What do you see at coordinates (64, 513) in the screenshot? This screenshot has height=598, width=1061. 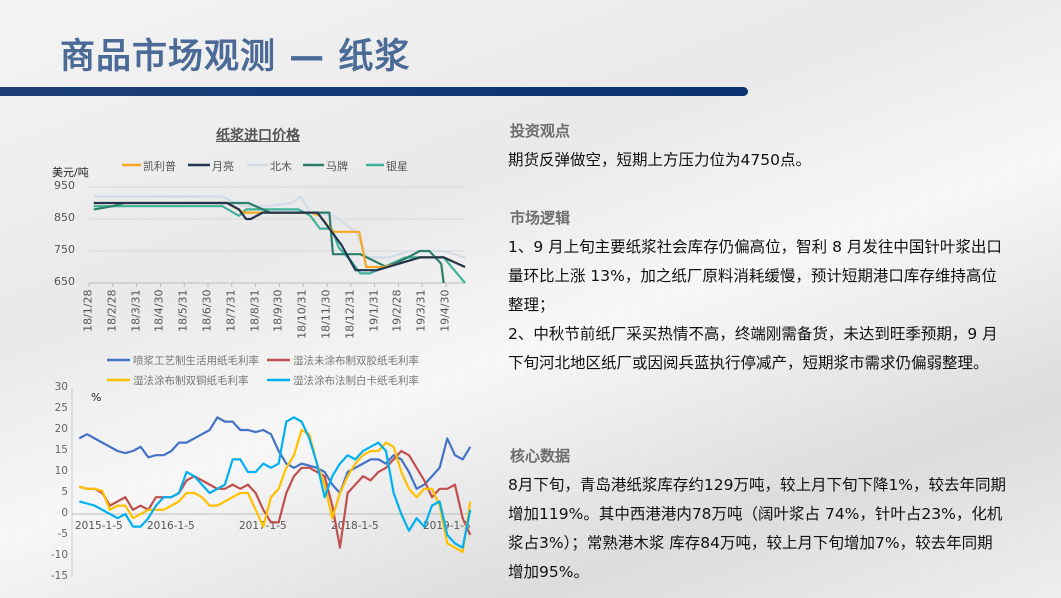 I see `chart2-ytick-label: 0` at bounding box center [64, 513].